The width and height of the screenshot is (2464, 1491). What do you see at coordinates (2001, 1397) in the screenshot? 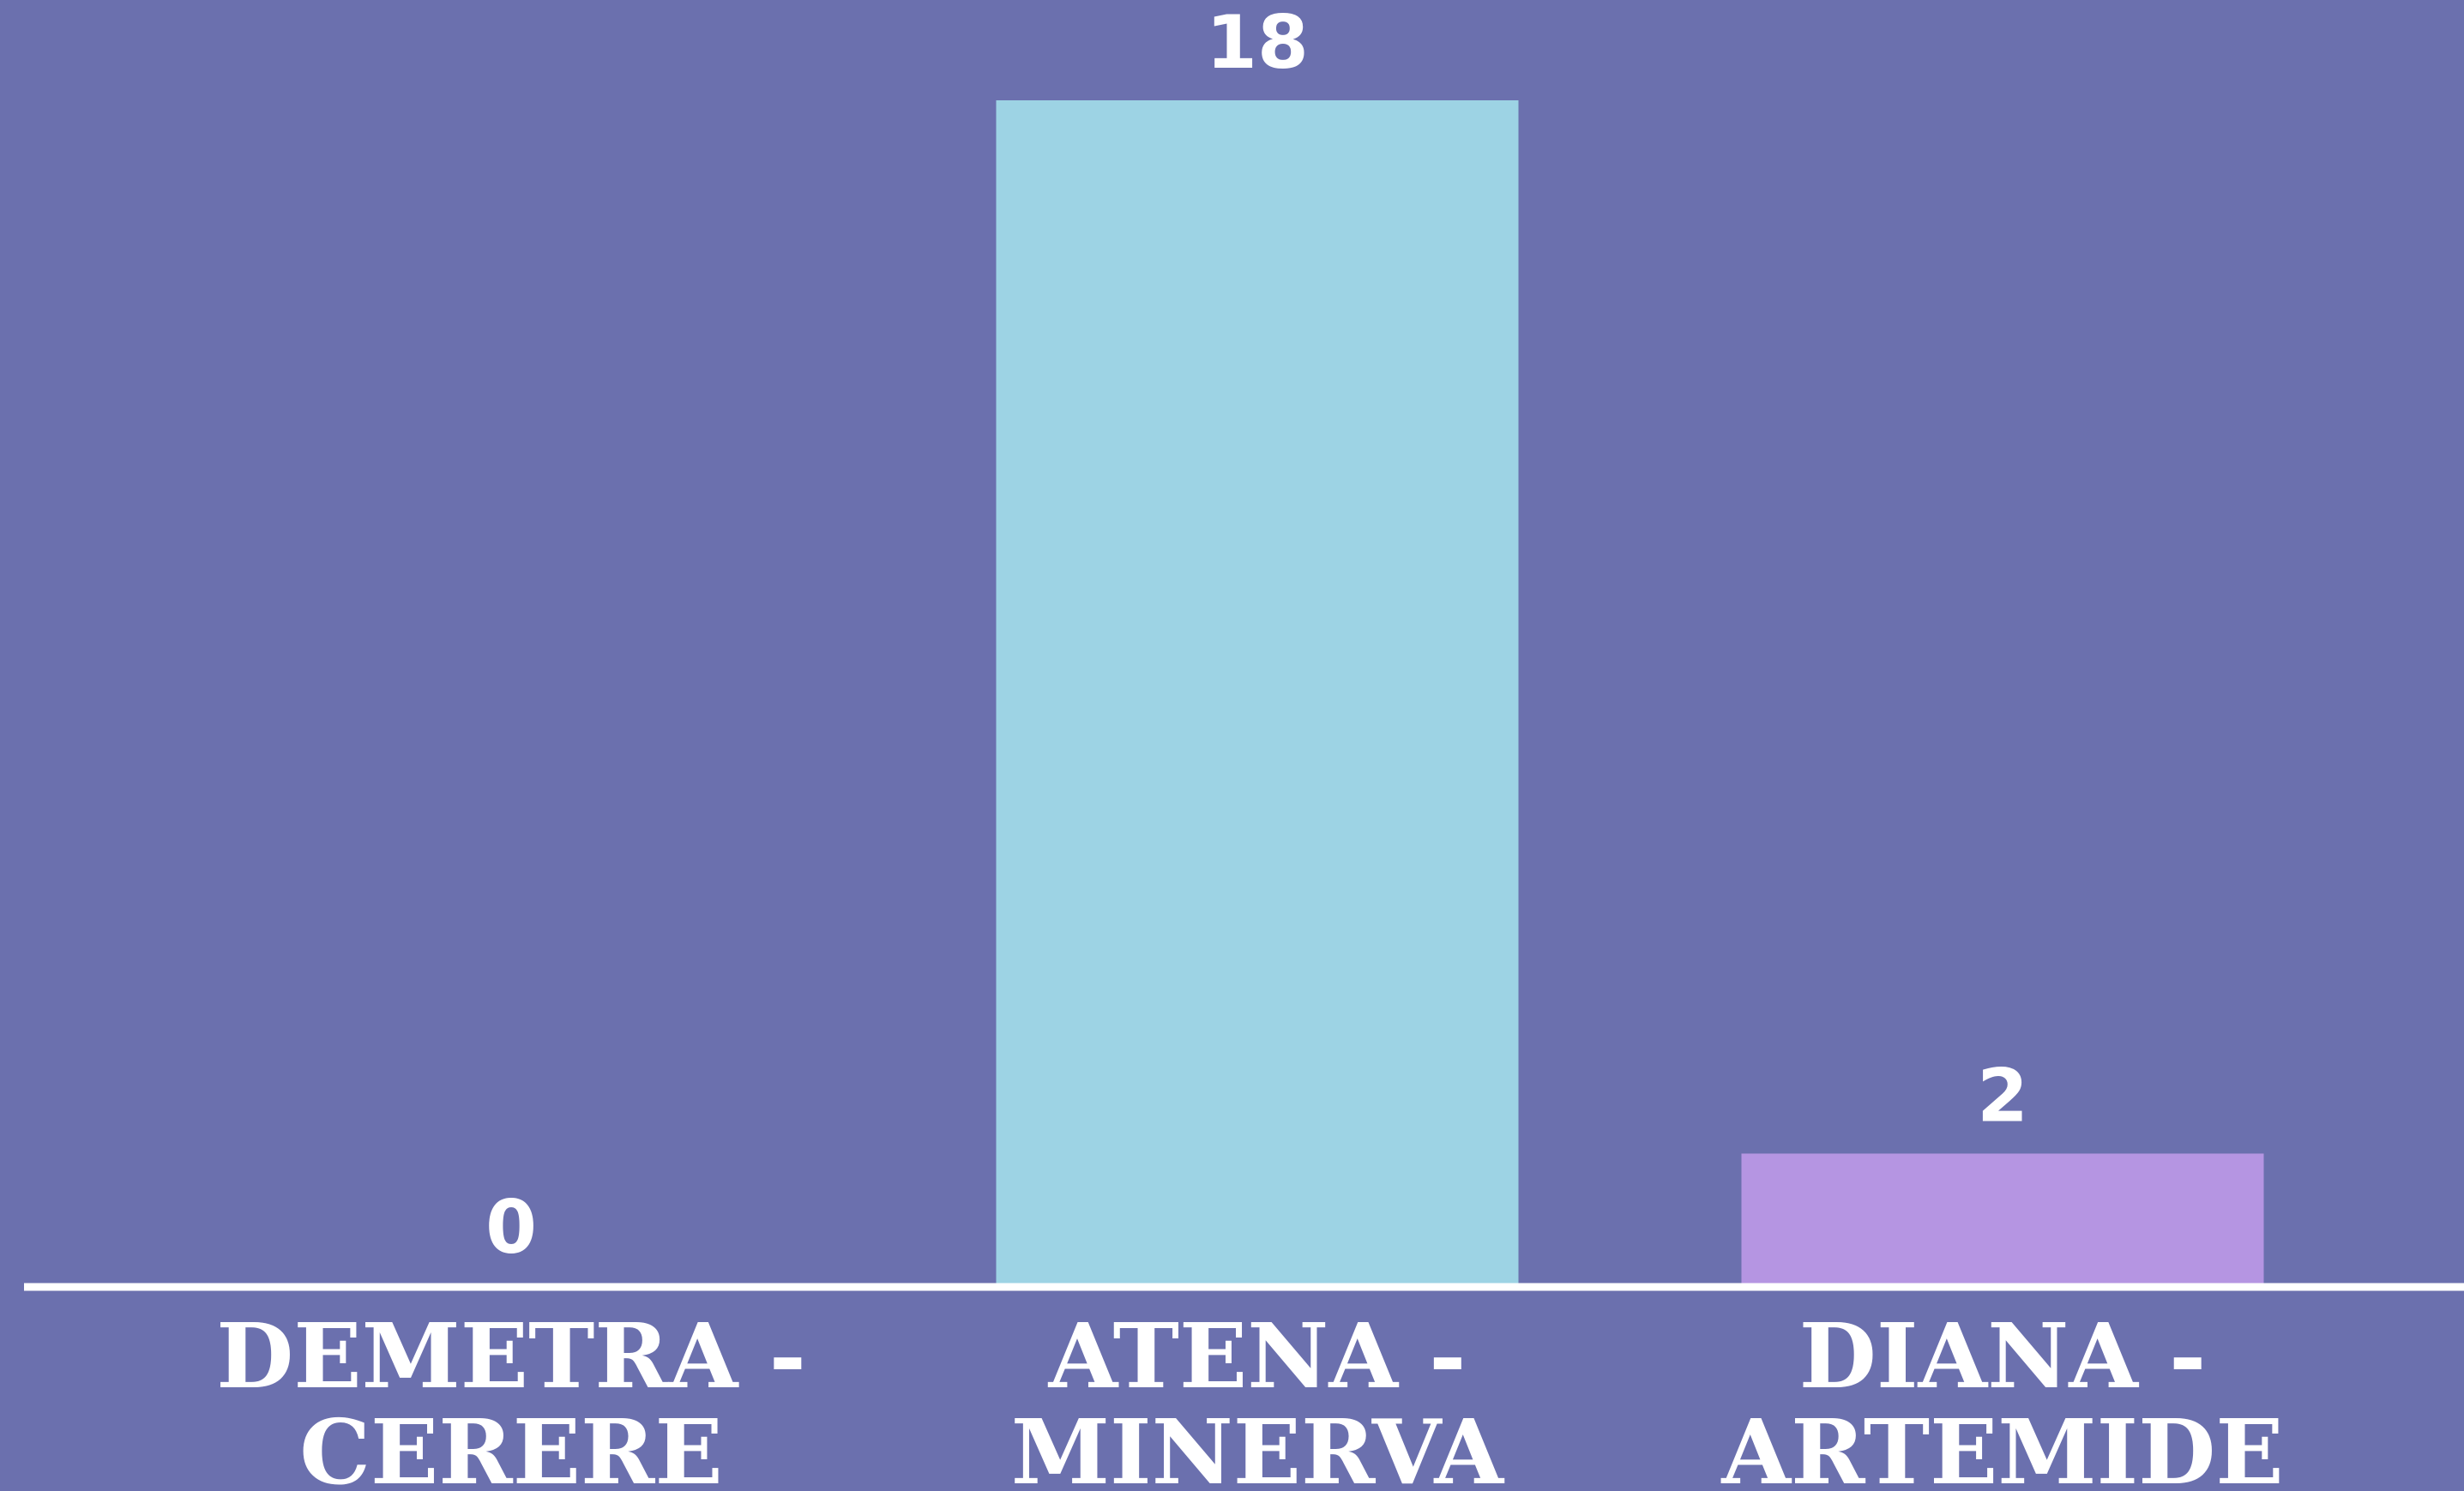
I see `category-label-diana-artemide: DIANA -ARTEMIDE` at bounding box center [2001, 1397].